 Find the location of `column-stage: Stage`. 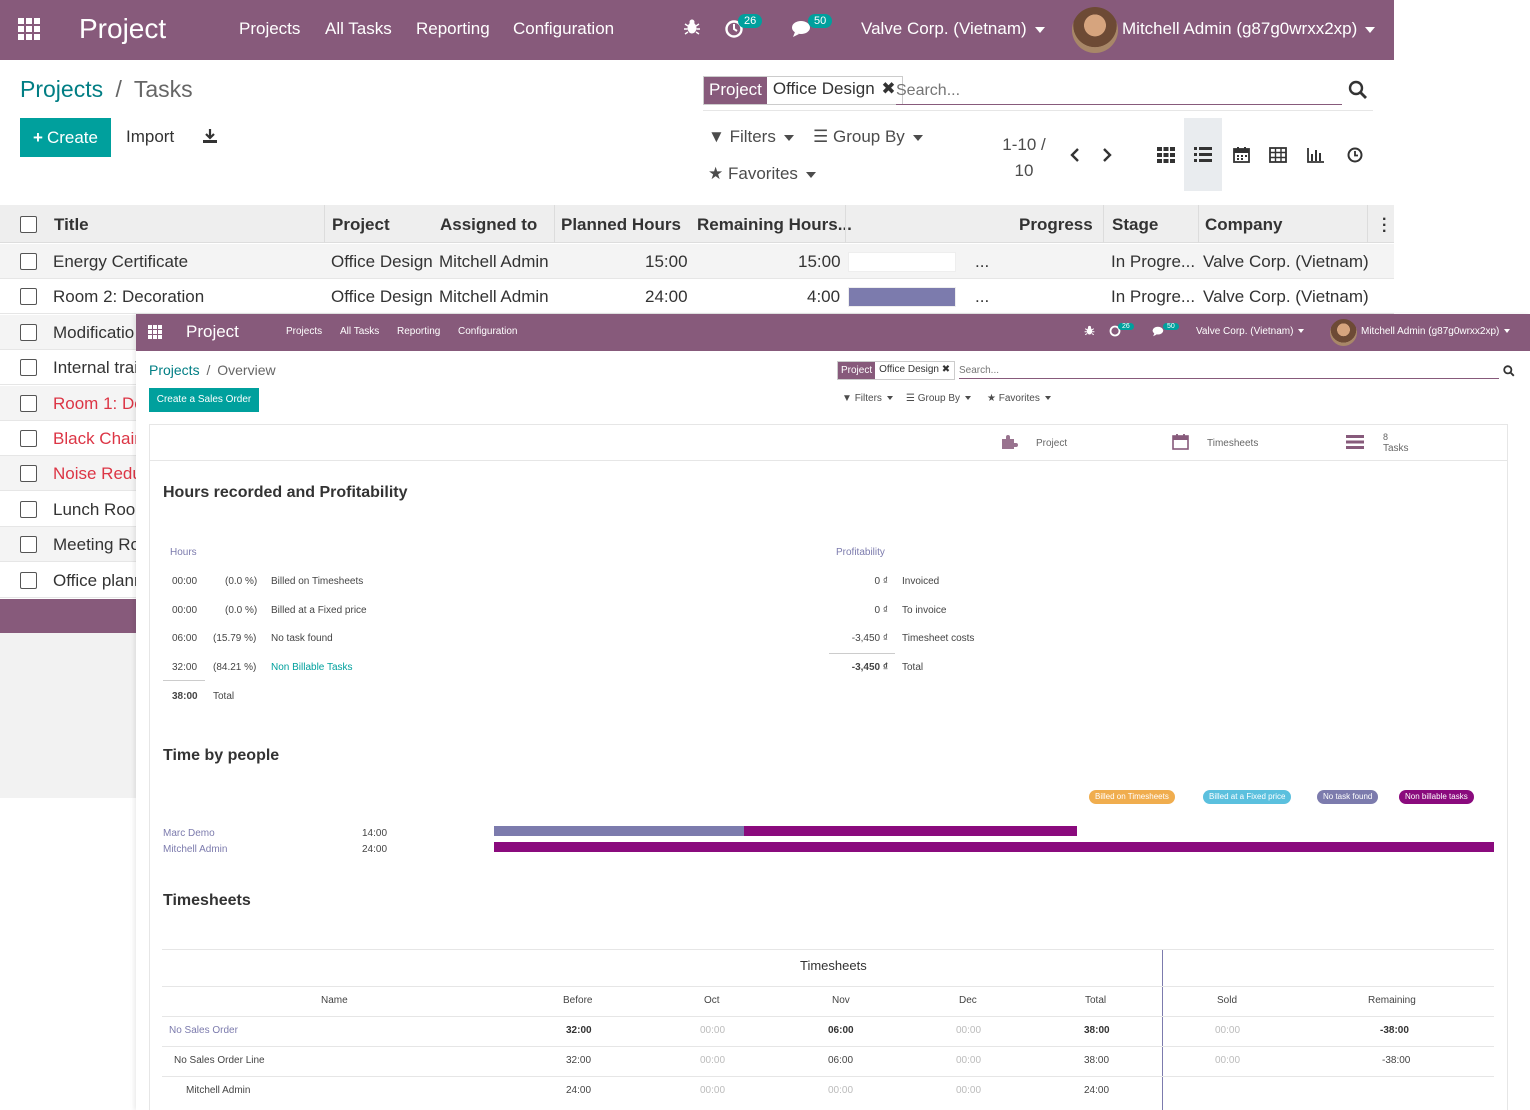

column-stage: Stage is located at coordinates (1135, 224).